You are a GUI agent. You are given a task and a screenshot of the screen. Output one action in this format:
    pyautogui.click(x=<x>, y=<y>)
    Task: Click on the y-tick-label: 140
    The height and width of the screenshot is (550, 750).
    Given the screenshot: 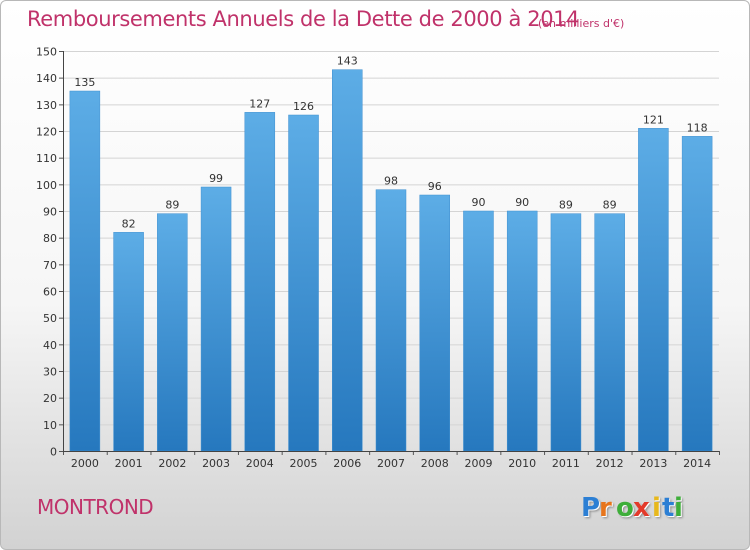 What is the action you would take?
    pyautogui.click(x=46, y=78)
    